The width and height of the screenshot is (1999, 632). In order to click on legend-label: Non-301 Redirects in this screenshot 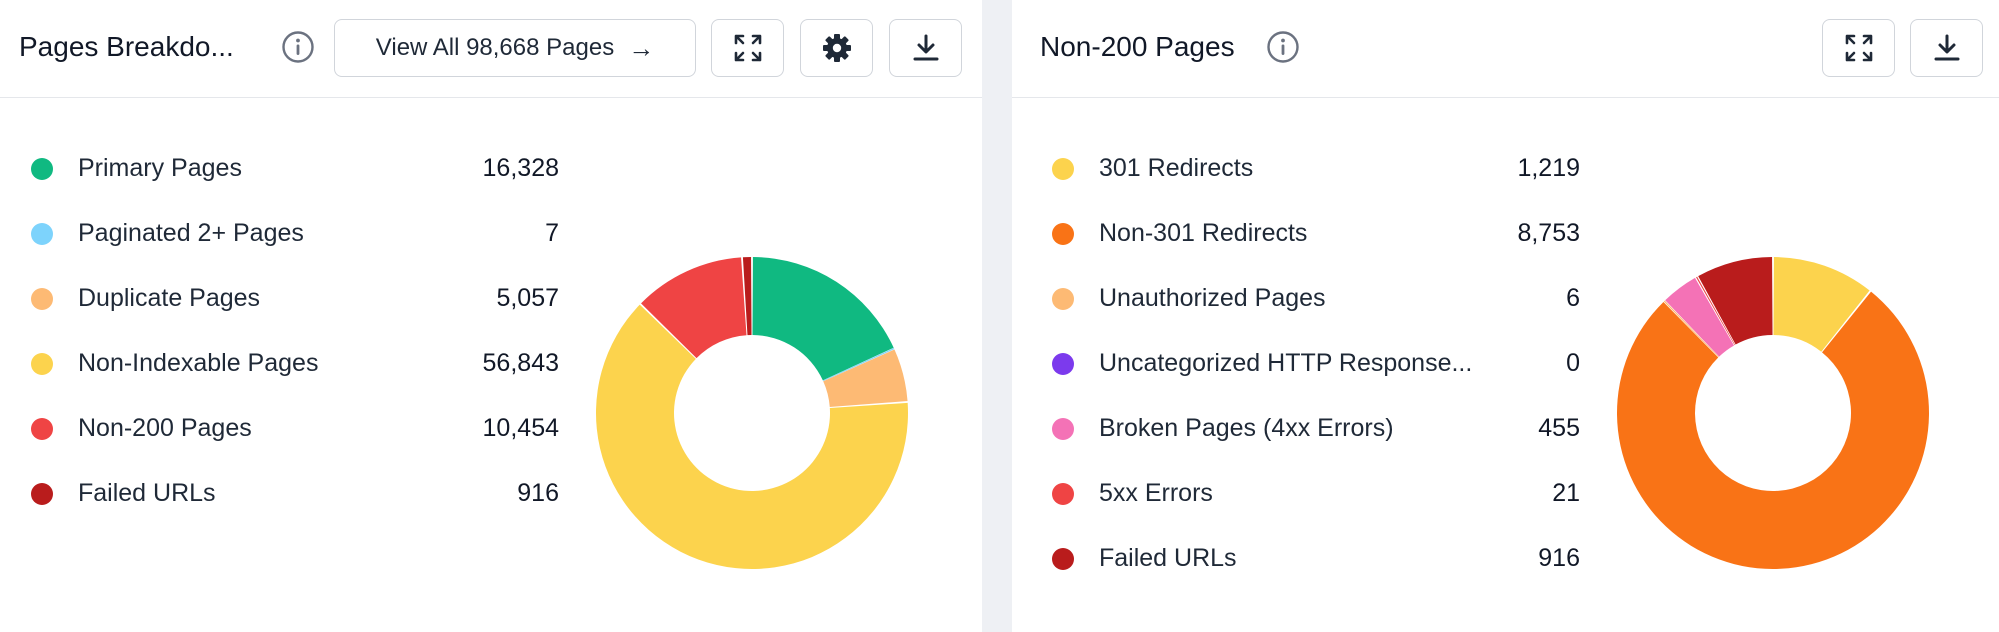, I will do `click(1203, 233)`.